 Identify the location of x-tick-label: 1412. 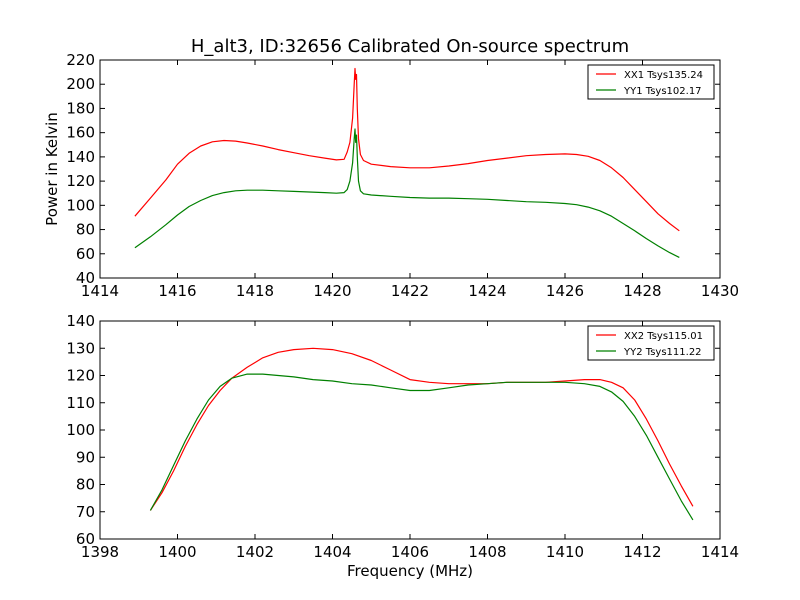
(642, 552).